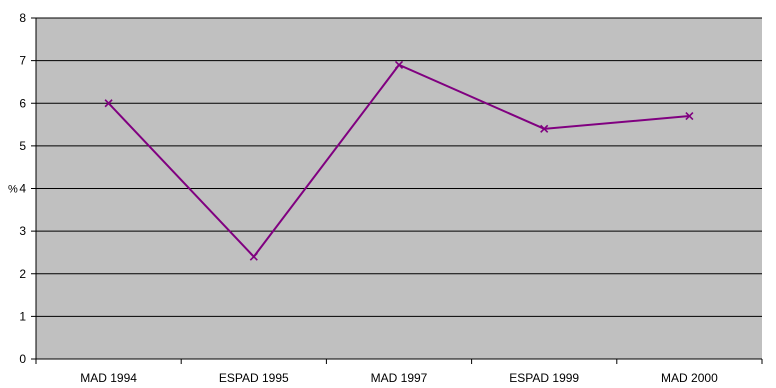 The image size is (776, 388). I want to click on x-tick-label: MAD 1997, so click(399, 378).